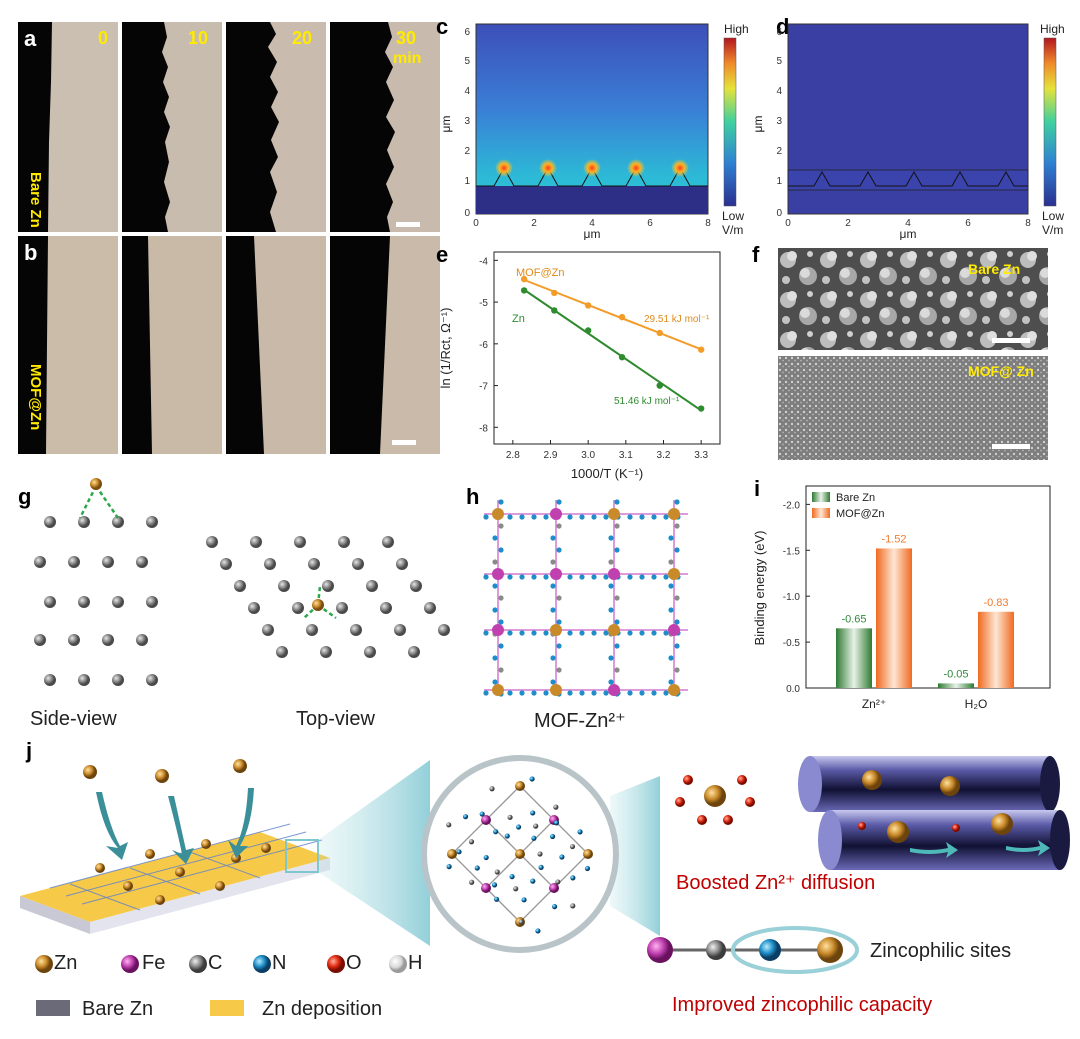 The width and height of the screenshot is (1080, 1039). I want to click on i-legend-bare: Bare Zn, so click(855, 498).